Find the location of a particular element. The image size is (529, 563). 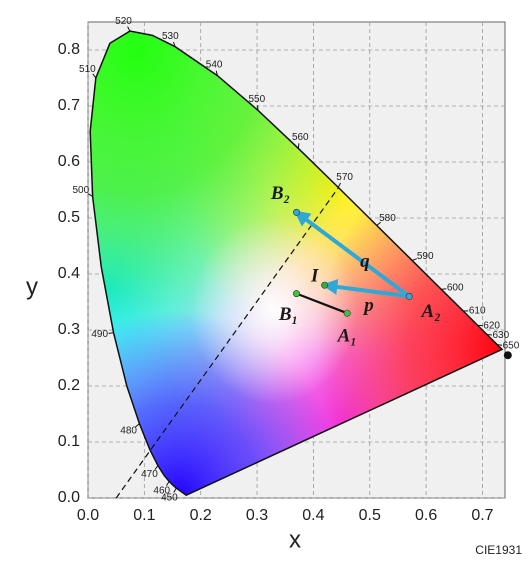

y-tick-label: 0.7 is located at coordinates (69, 105).